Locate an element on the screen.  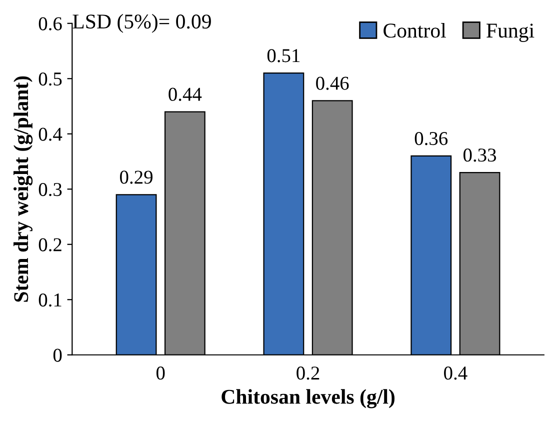
annotation: LSD (5%)= 0.09 is located at coordinates (141, 23).